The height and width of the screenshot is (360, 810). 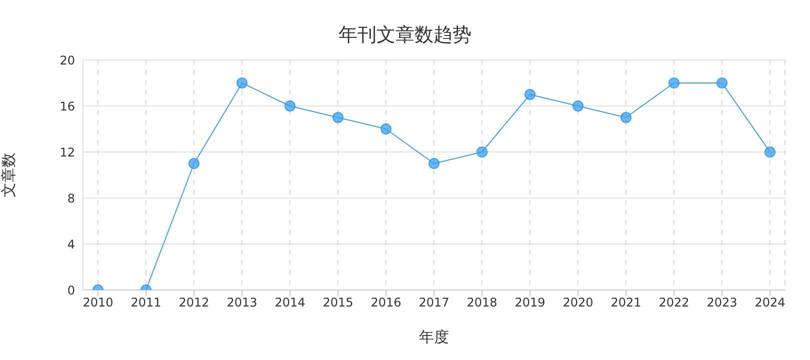 I want to click on y-axis-title: 文章数, so click(x=9, y=175).